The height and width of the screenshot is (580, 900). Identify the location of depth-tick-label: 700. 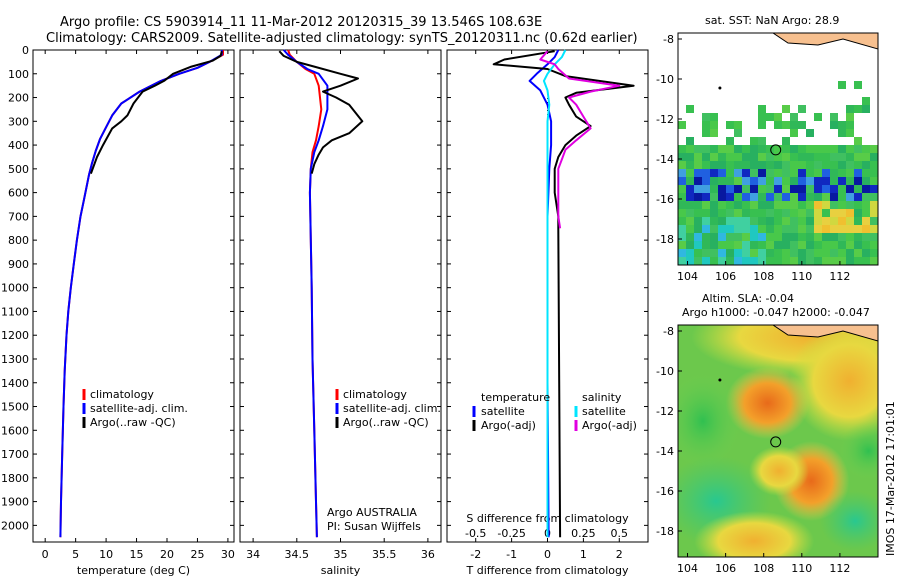
(18, 216).